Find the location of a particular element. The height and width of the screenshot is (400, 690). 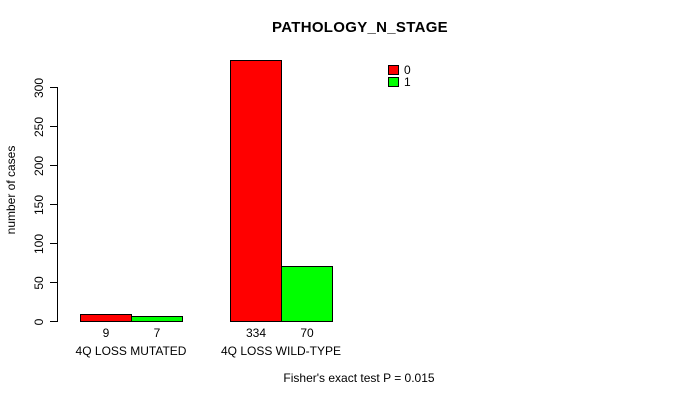

y-tick-label: 200 is located at coordinates (39, 165).